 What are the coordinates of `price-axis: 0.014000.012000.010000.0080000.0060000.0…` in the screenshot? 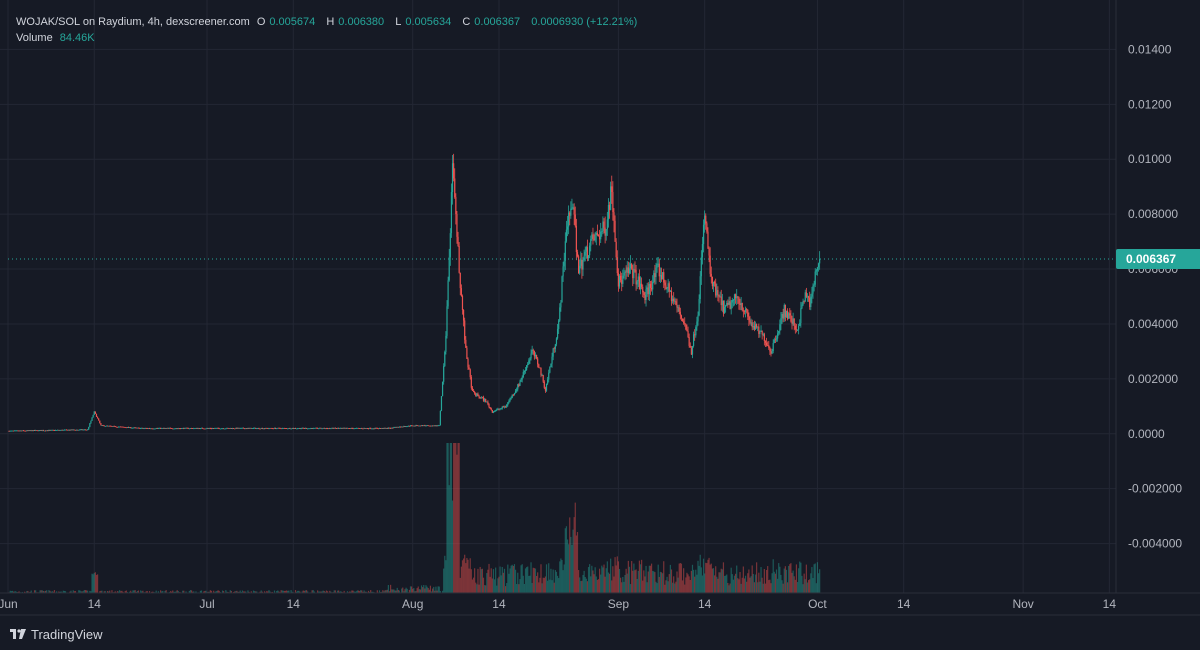 It's located at (1155, 296).